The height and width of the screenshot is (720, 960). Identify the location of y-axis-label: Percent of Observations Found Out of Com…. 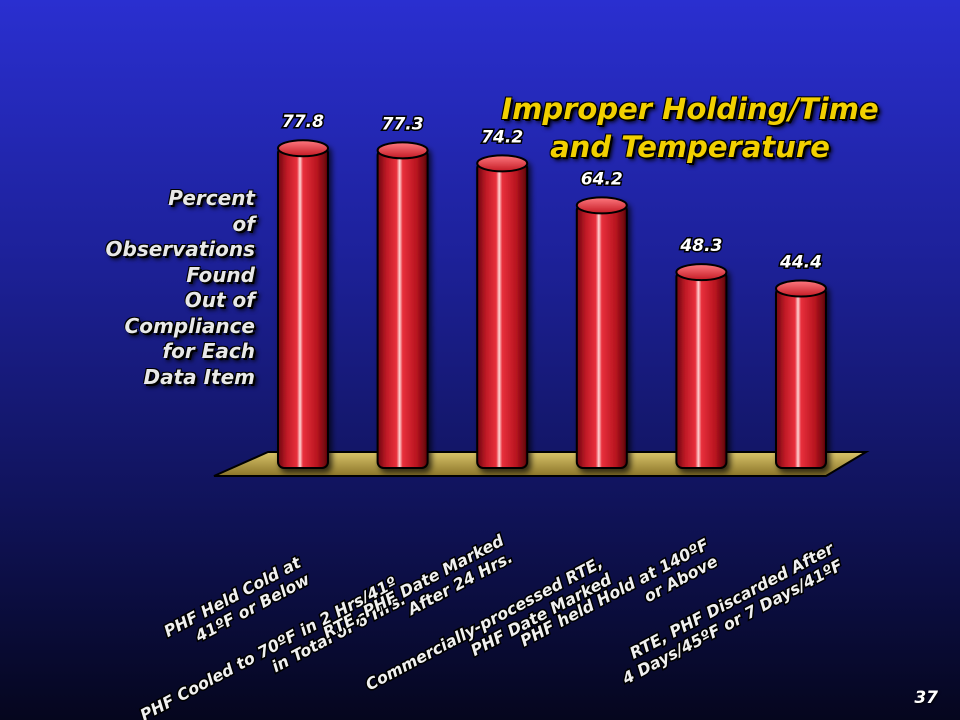
(157, 288).